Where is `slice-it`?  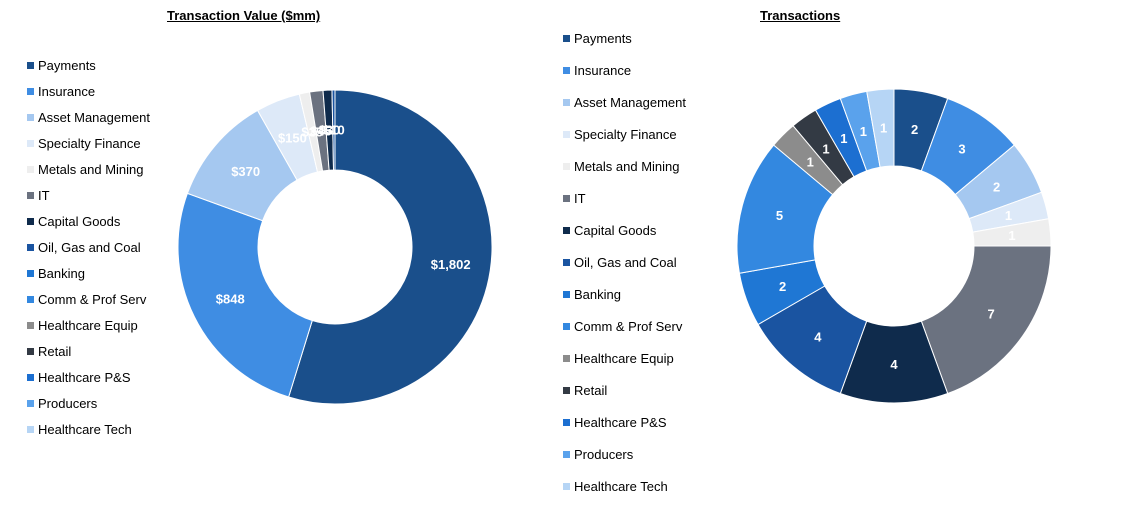
slice-it is located at coordinates (986, 320).